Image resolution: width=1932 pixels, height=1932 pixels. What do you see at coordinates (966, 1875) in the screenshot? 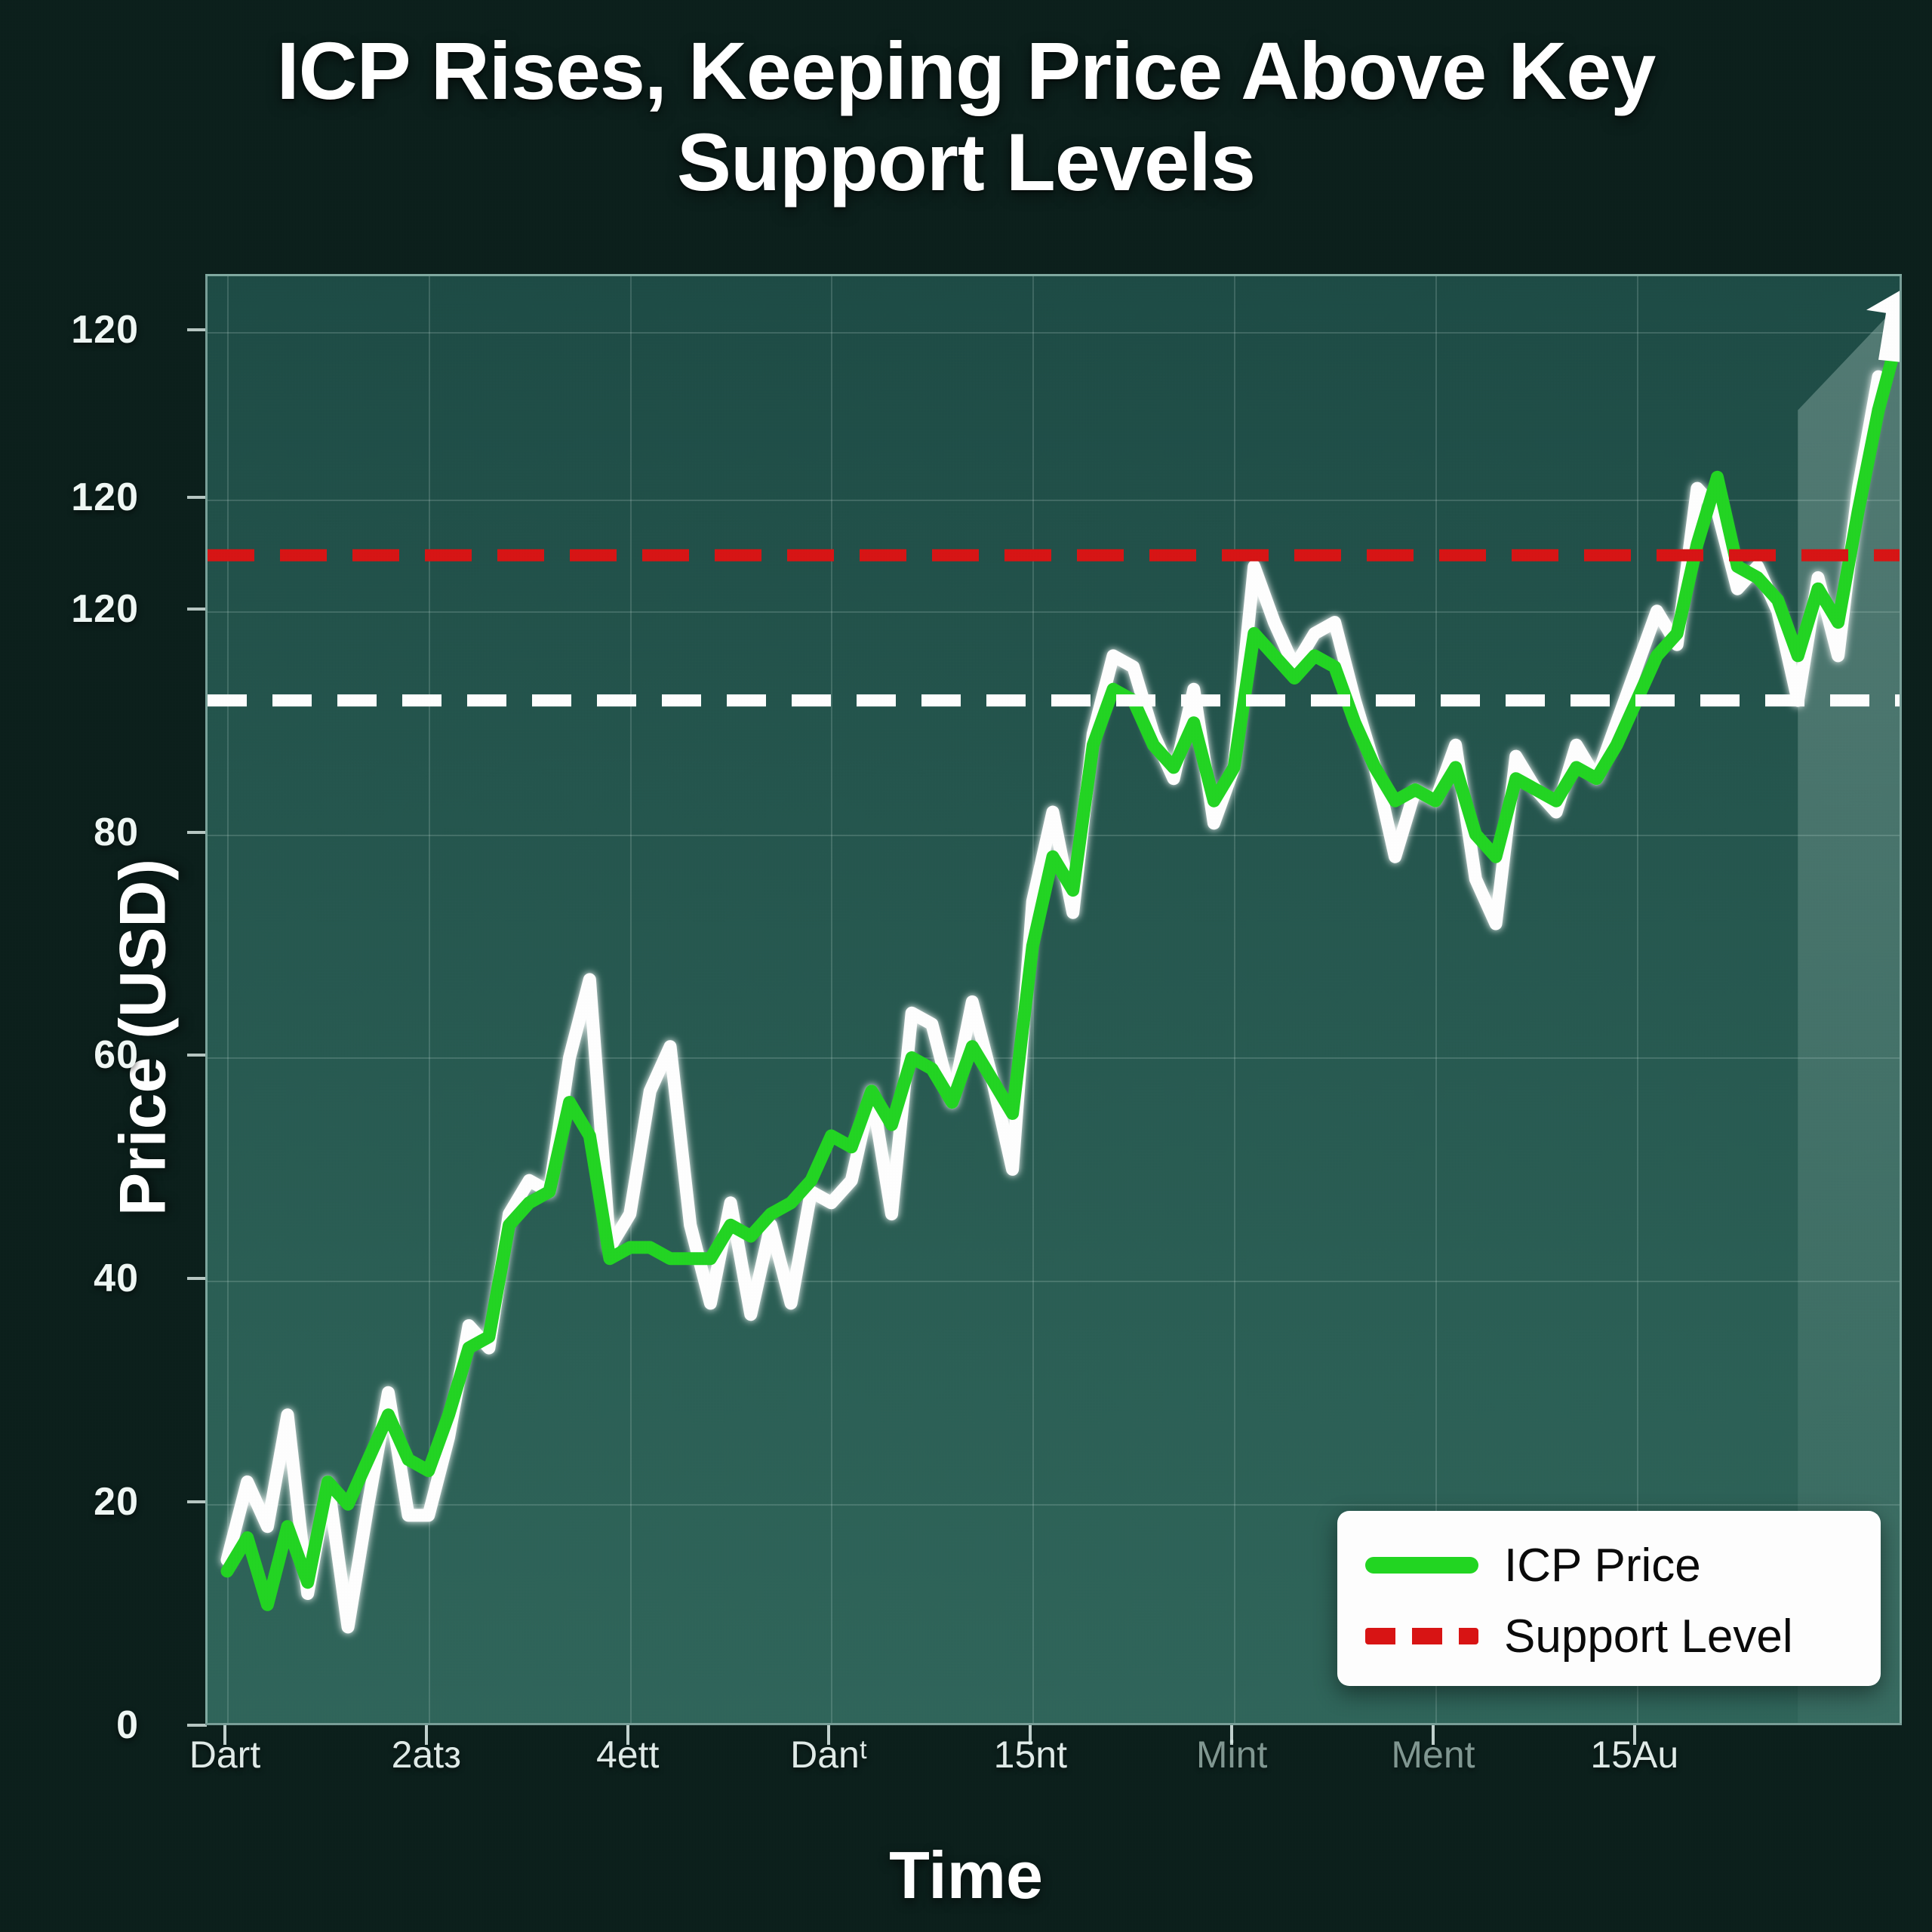
I see `x-axis-label: Time` at bounding box center [966, 1875].